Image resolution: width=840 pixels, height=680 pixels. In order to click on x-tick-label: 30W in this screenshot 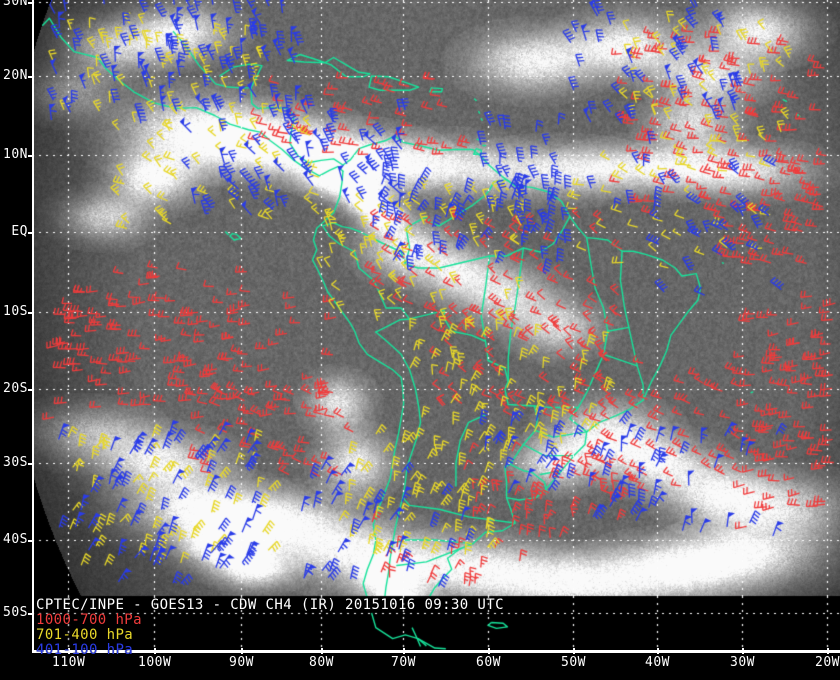, I will do `click(742, 662)`.